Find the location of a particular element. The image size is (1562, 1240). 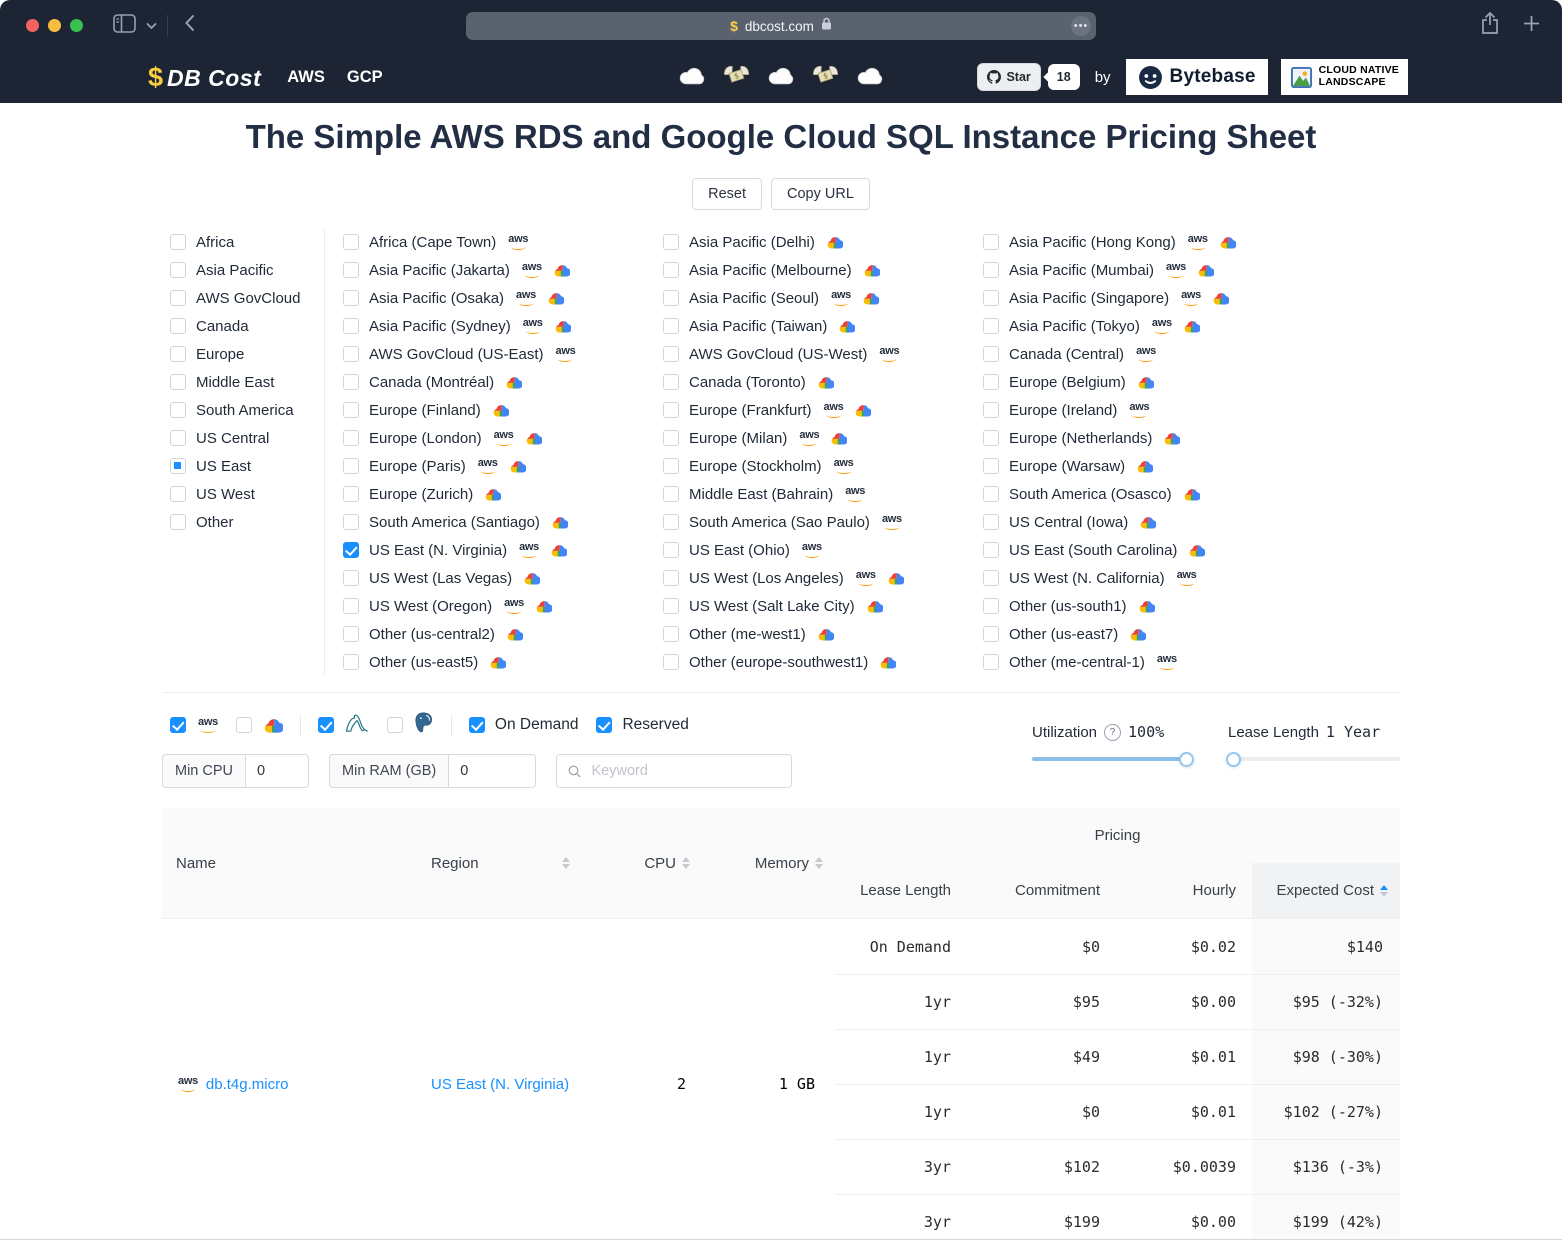

region-item: Canada (Toronto) is located at coordinates (814, 382).